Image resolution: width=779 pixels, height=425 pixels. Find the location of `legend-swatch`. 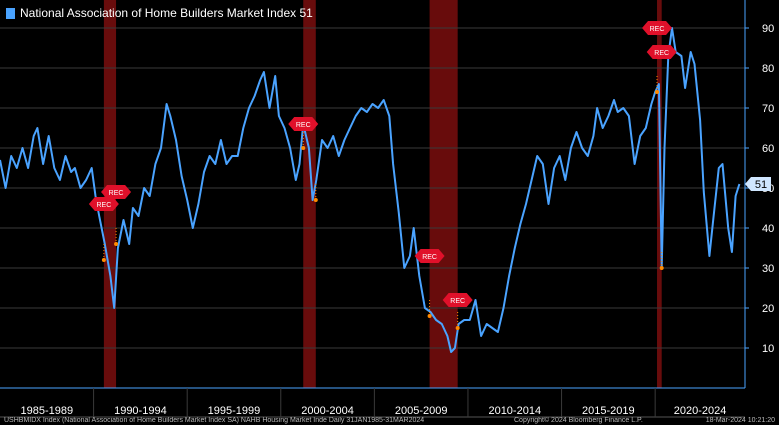

legend-swatch is located at coordinates (10, 13).